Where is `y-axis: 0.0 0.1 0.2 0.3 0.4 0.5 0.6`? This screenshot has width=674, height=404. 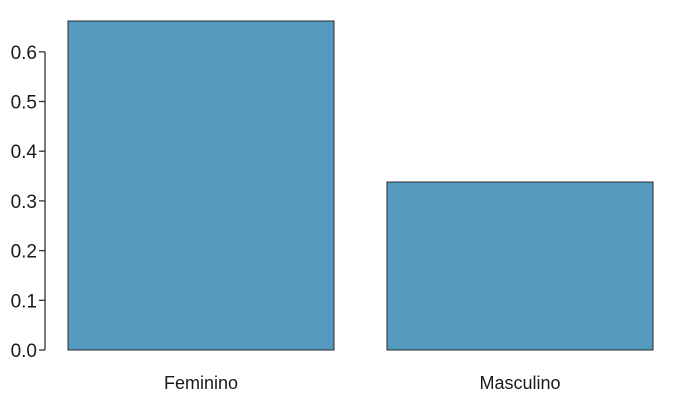 y-axis: 0.0 0.1 0.2 0.3 0.4 0.5 0.6 is located at coordinates (28, 202).